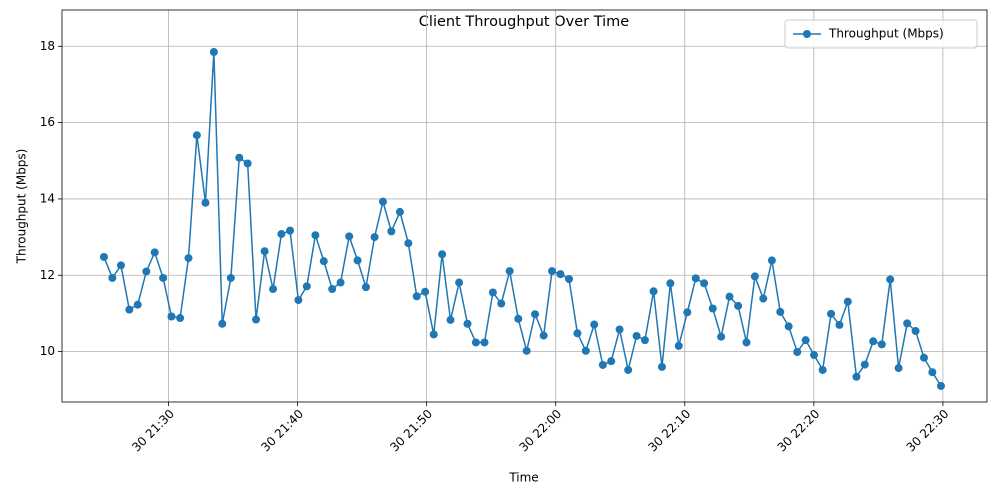 The width and height of the screenshot is (1000, 500). I want to click on legend-label: Throughput (Mbps), so click(886, 34).